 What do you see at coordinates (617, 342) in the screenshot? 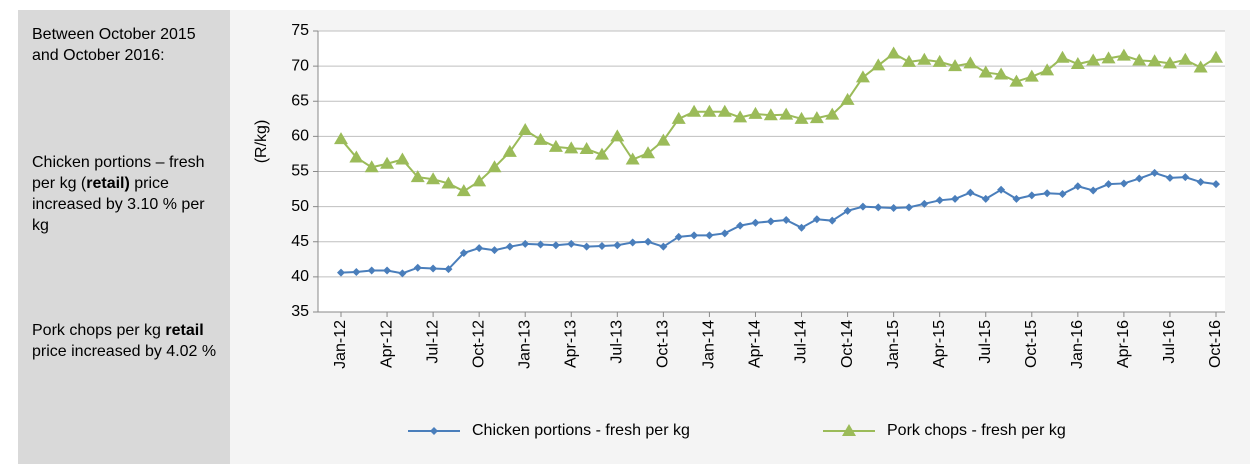
I see `x-tick-label: Jul-13` at bounding box center [617, 342].